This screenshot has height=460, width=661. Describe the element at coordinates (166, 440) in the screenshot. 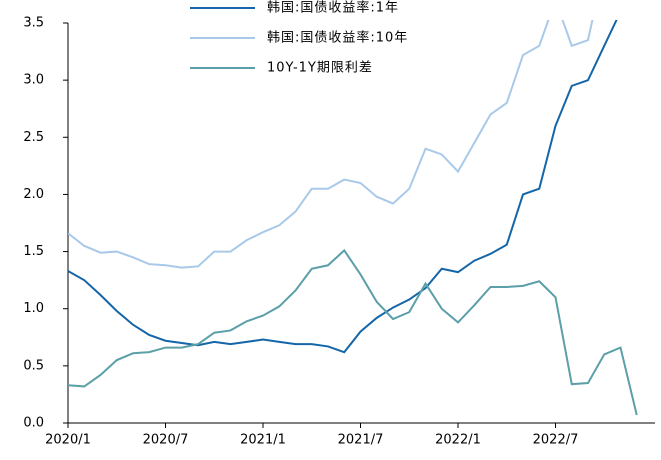

I see `x-tick-label: 2020/7` at that location.